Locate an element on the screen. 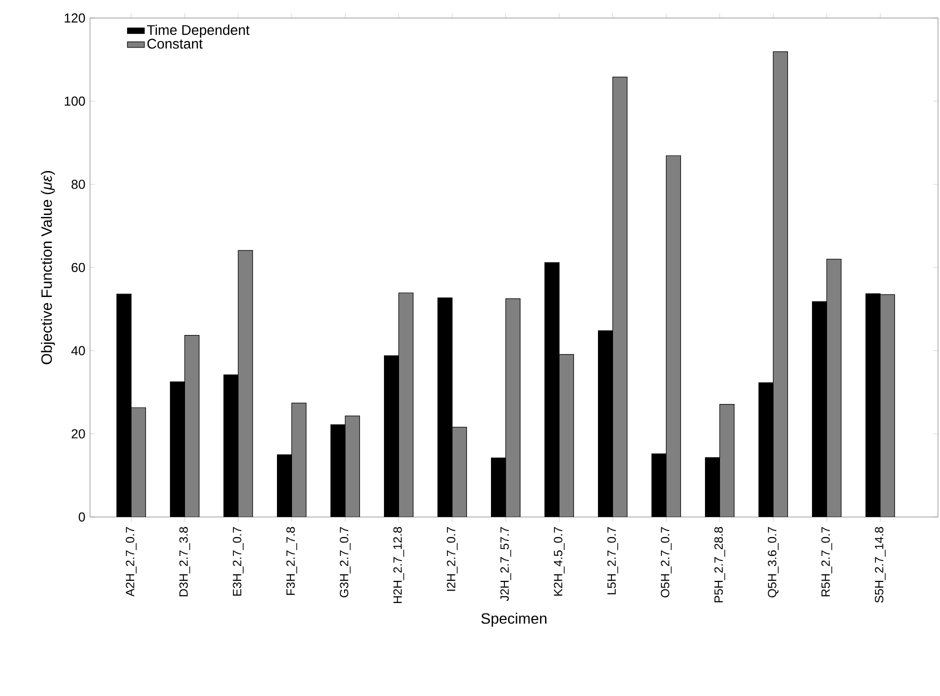  y-tick-label: 80 is located at coordinates (78, 184).